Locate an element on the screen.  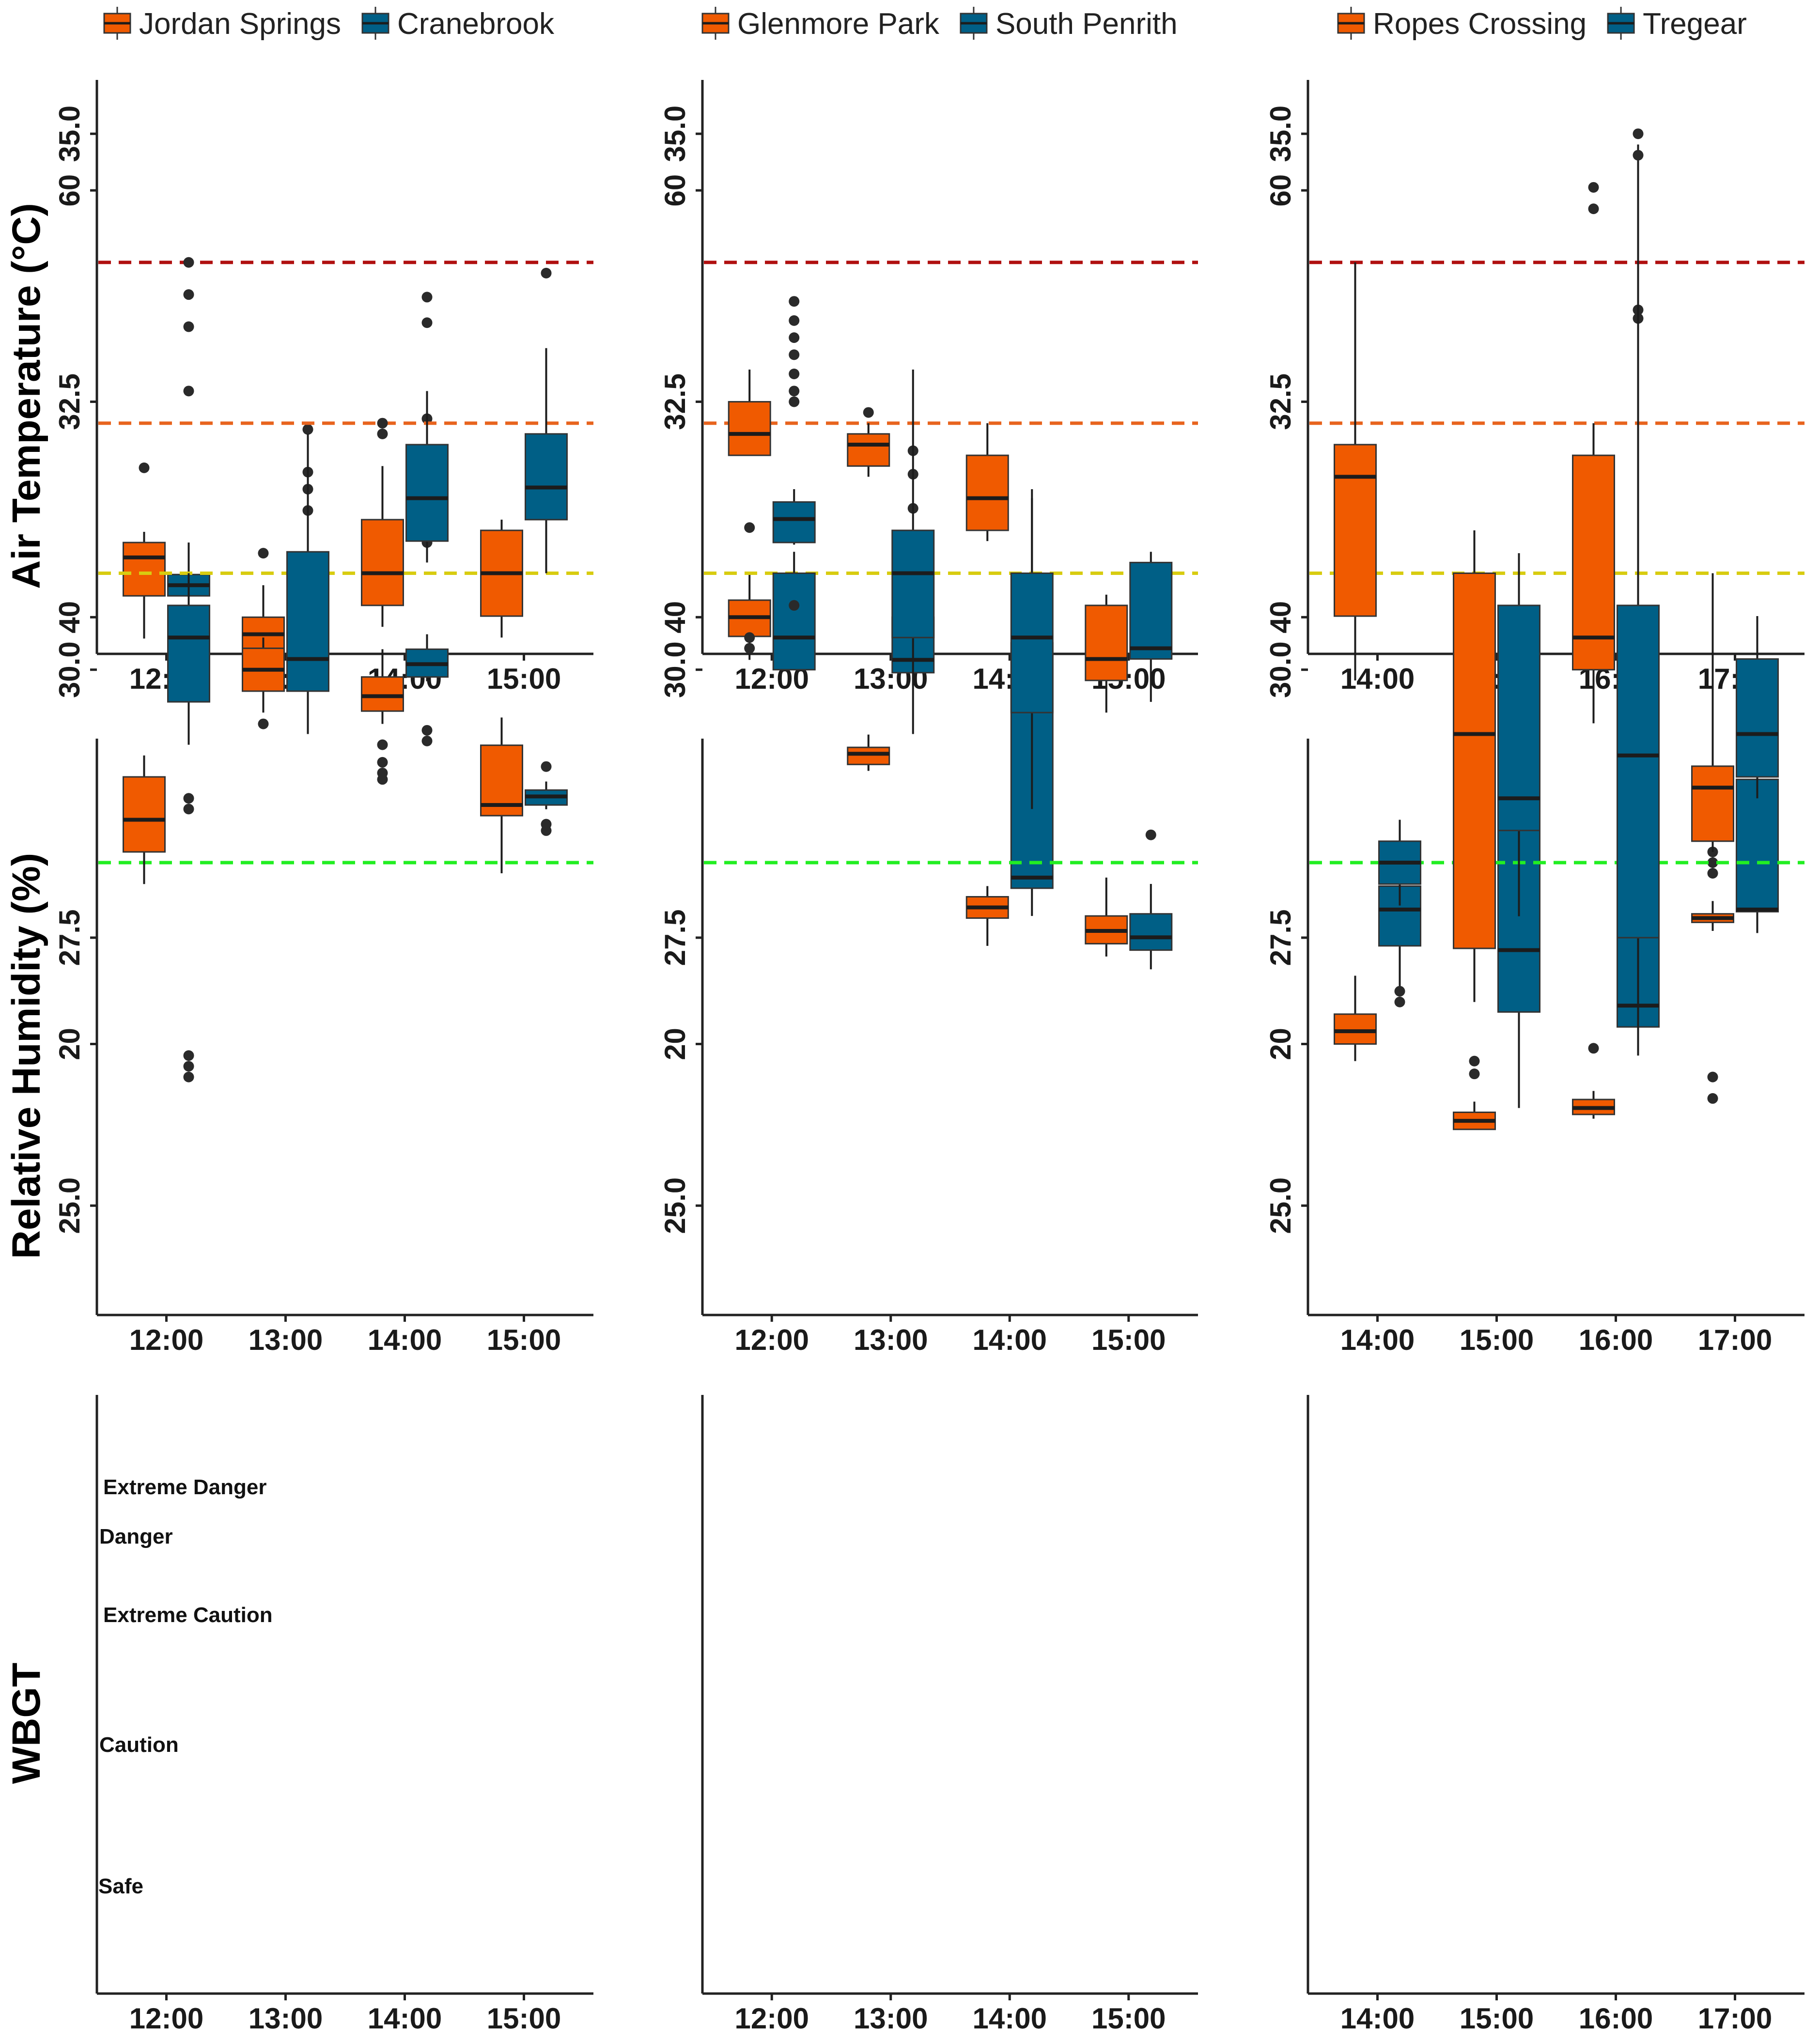
legend-col-1: Jordan Springs Cranebrook is located at coordinates (329, 24).